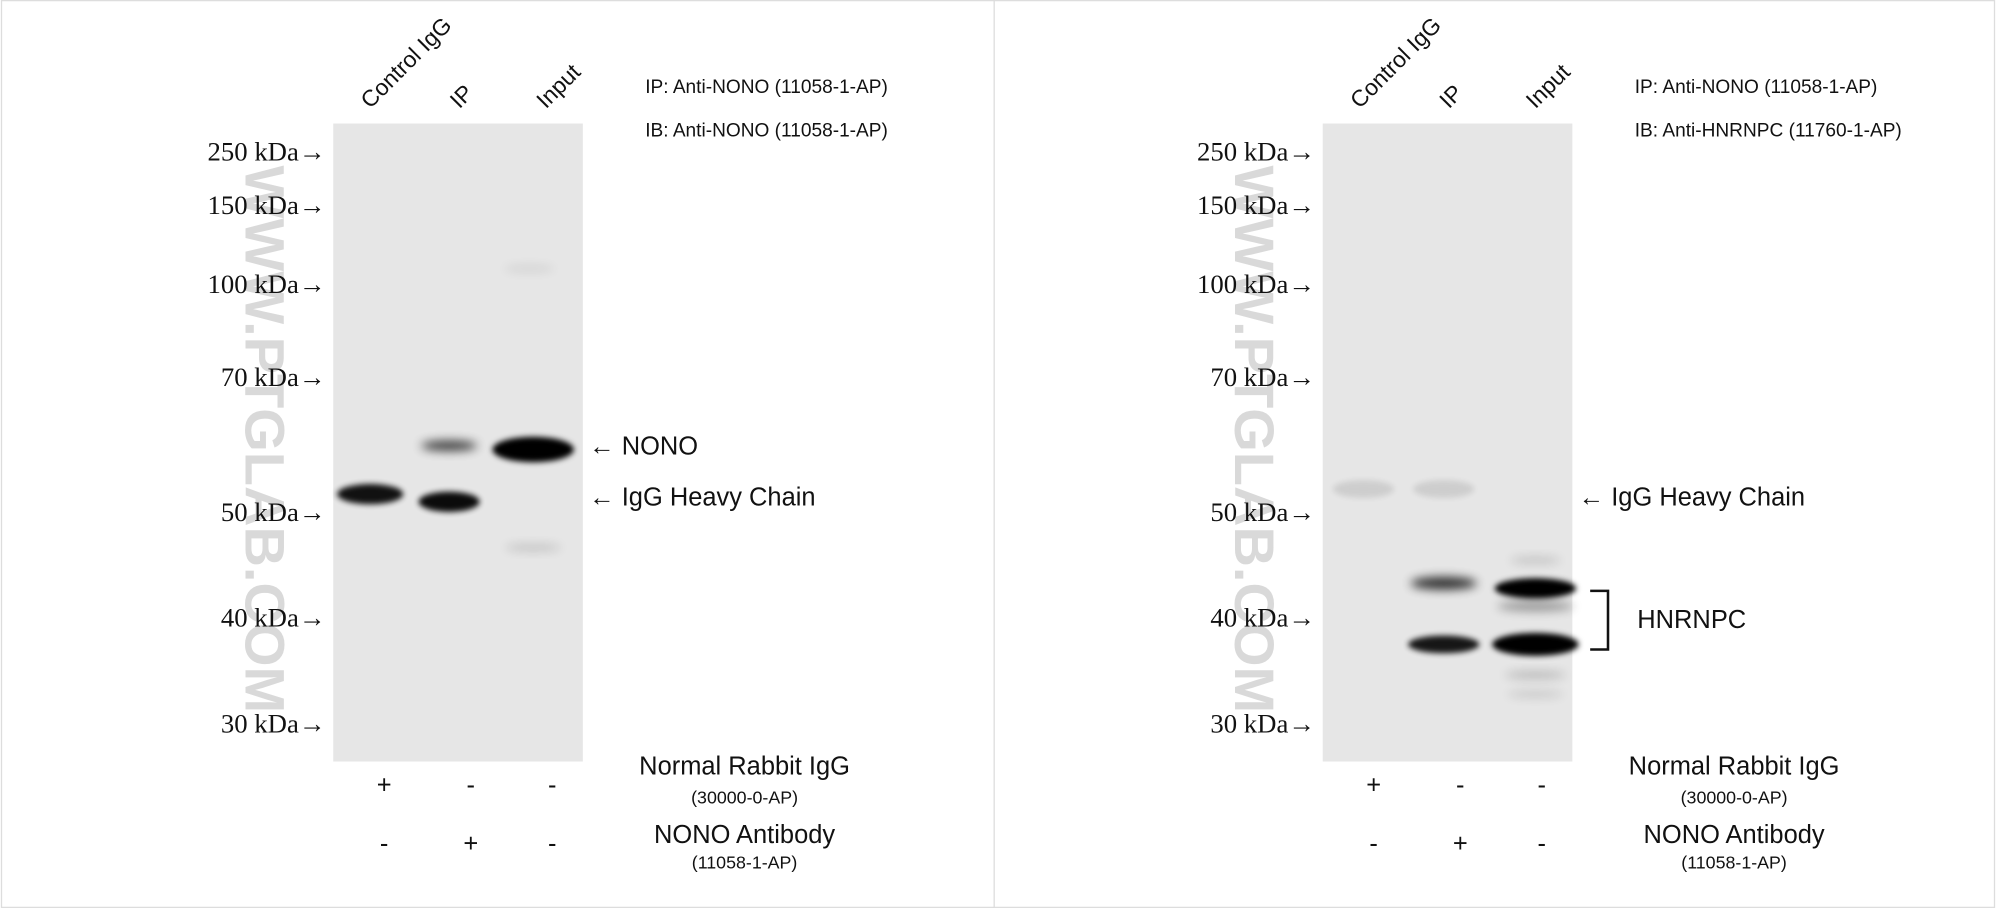 The image size is (1996, 908). What do you see at coordinates (1447, 442) in the screenshot?
I see `blot` at bounding box center [1447, 442].